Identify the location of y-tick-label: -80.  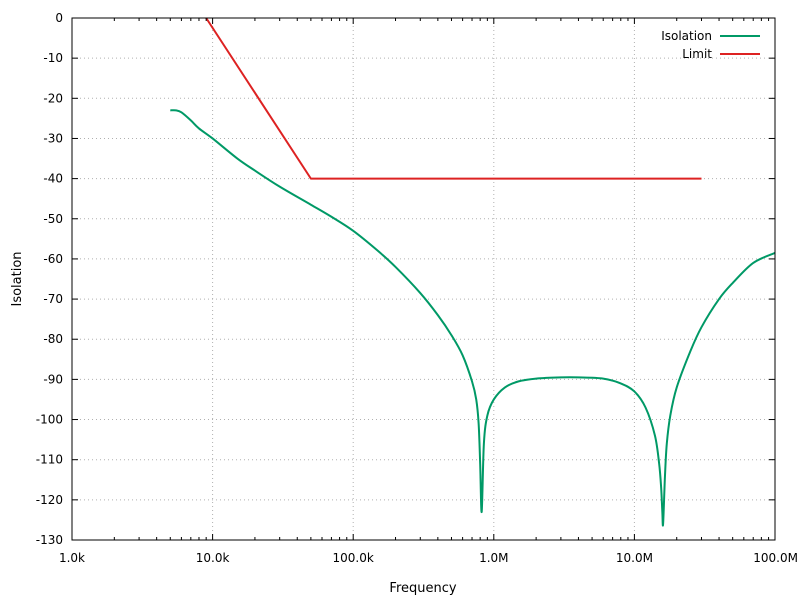
(53, 339).